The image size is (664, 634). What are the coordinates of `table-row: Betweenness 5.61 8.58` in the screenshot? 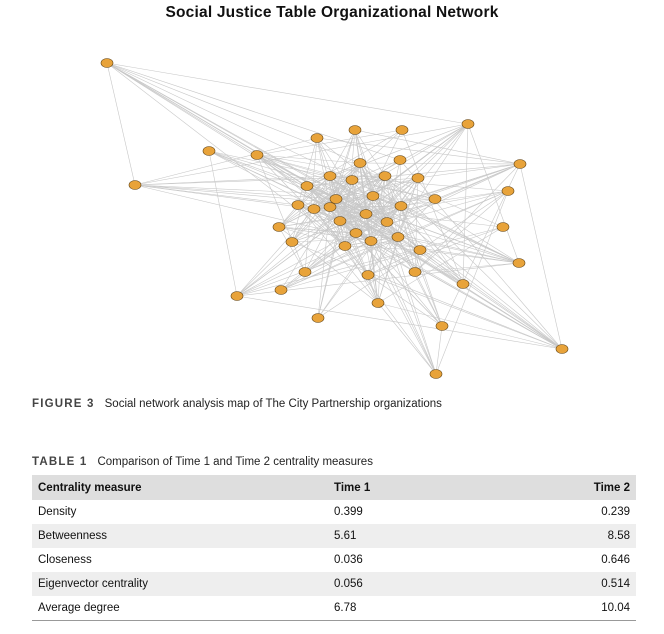 It's located at (334, 536).